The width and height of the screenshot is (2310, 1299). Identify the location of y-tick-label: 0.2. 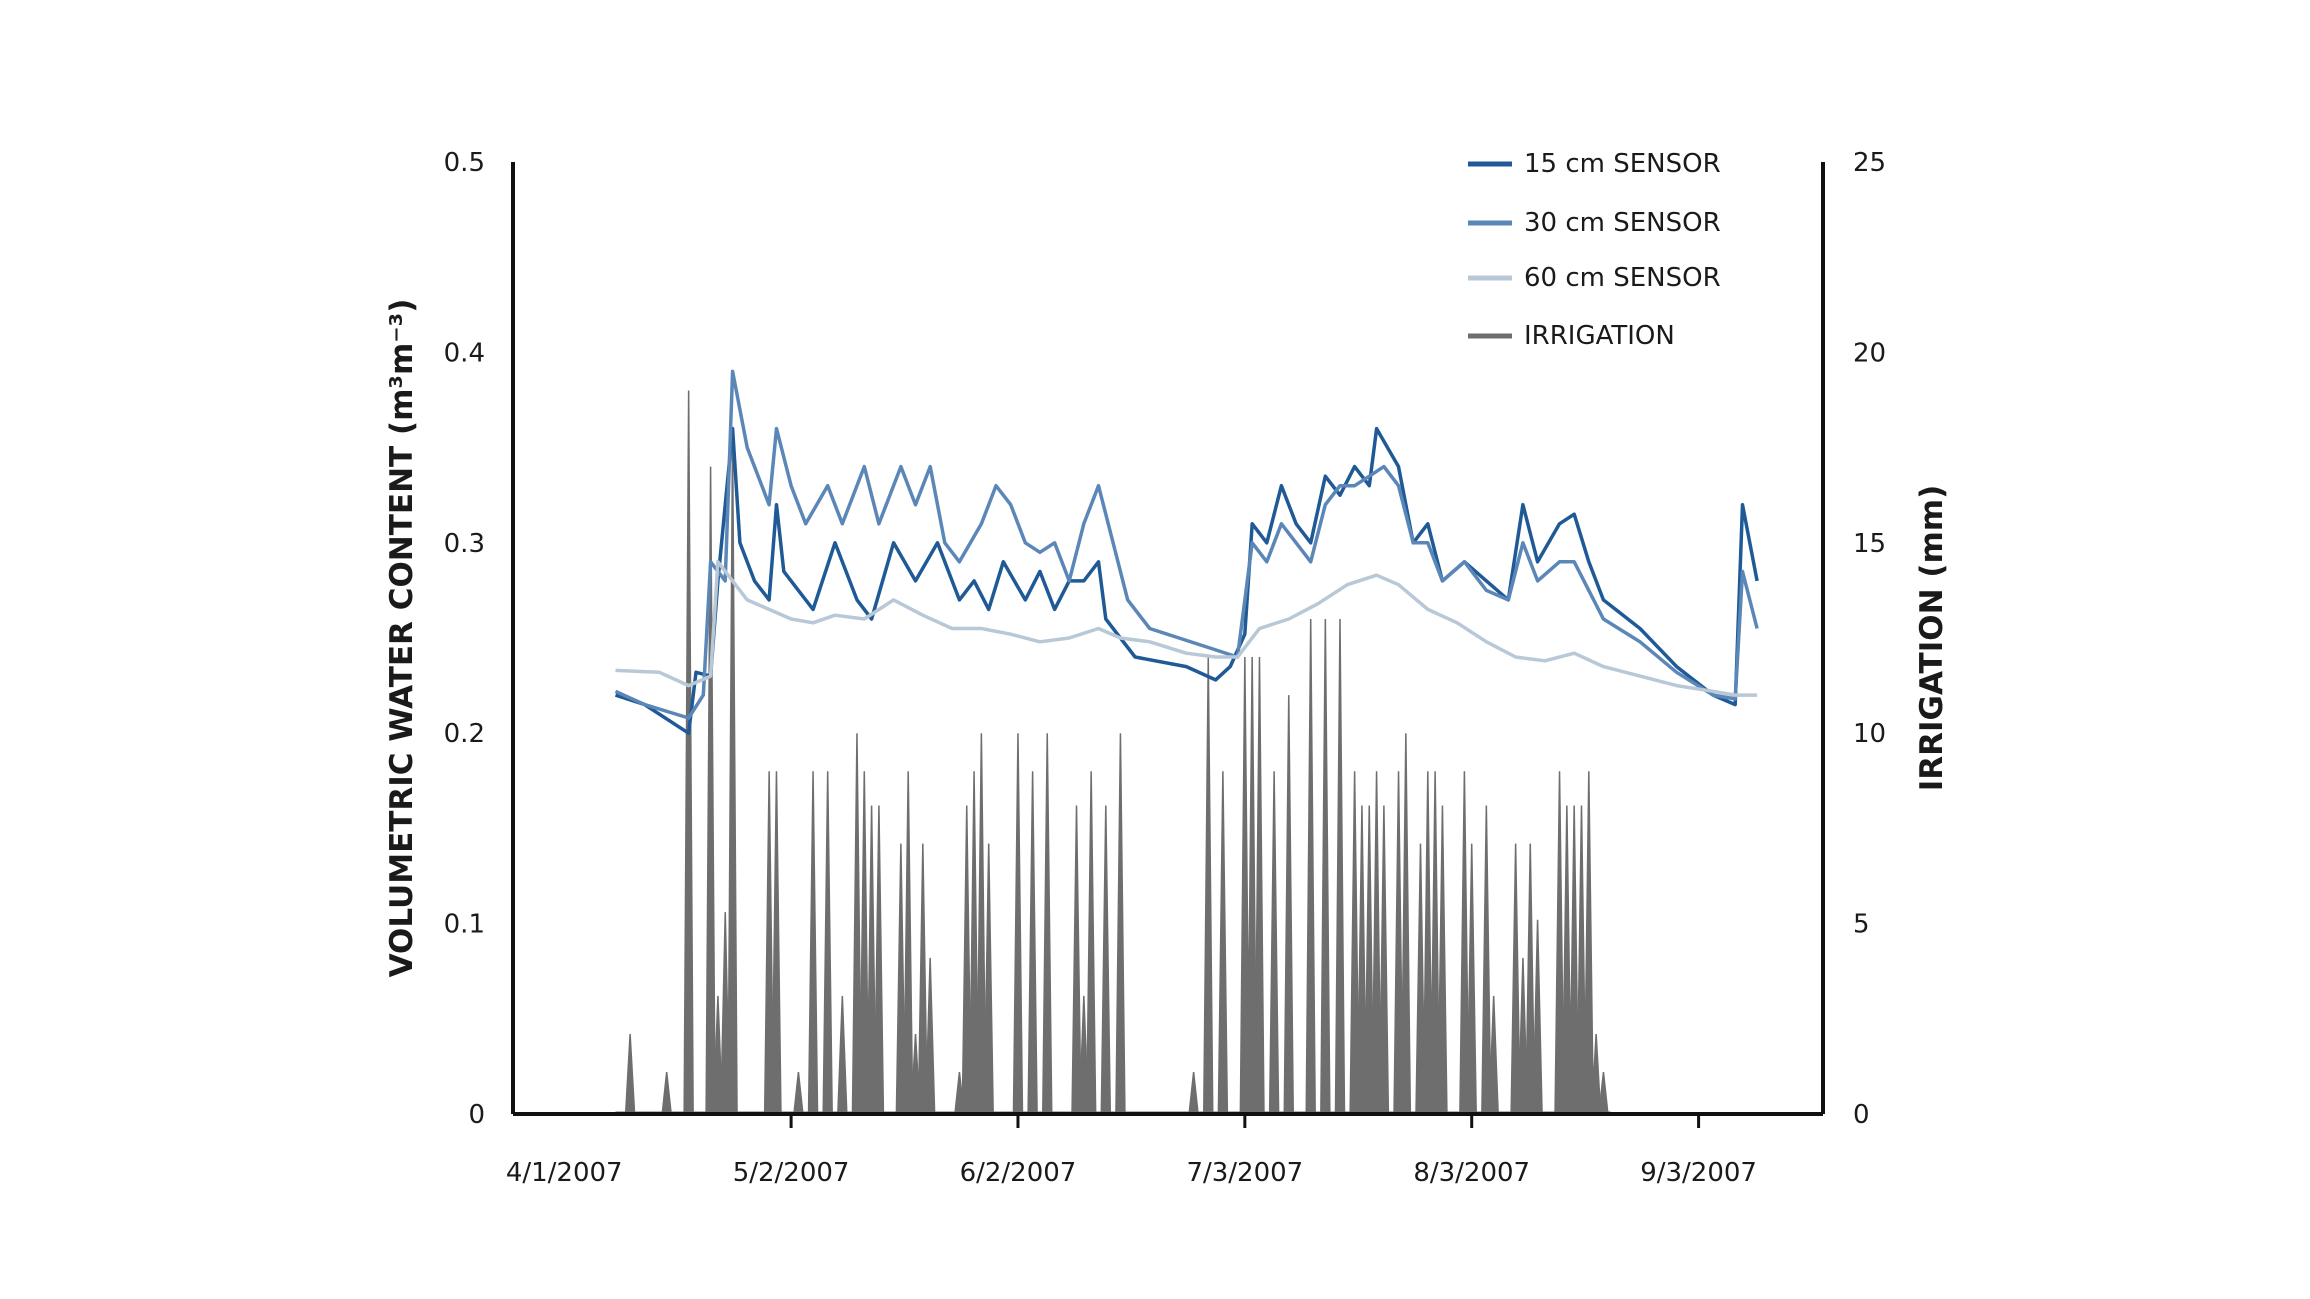
(464, 734).